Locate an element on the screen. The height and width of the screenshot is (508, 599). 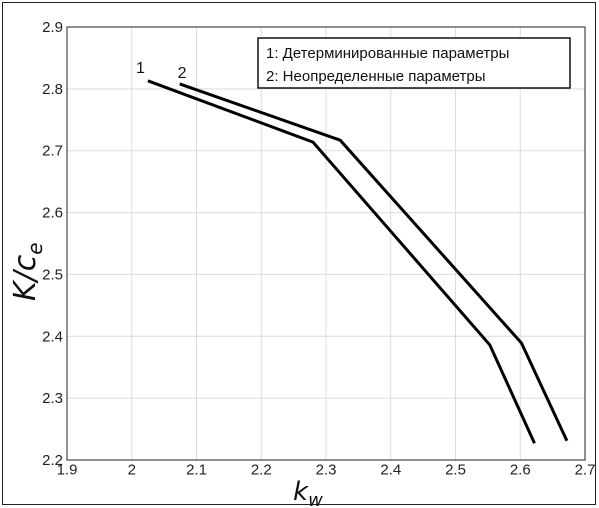
y-tick-label: 2.7 is located at coordinates (52, 151).